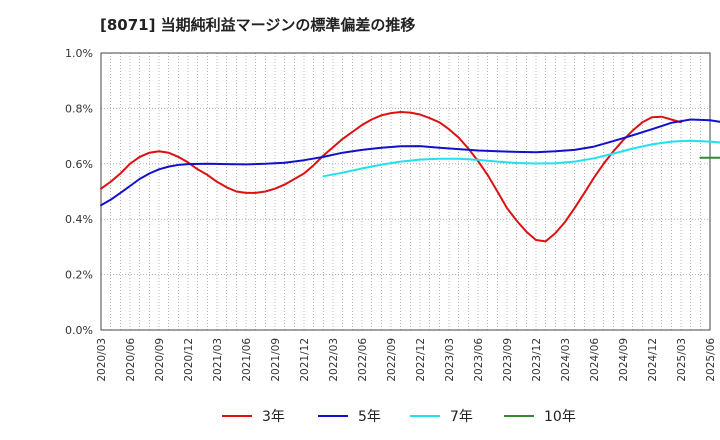  I want to click on y-tick-label: 1.0%, so click(79, 53).